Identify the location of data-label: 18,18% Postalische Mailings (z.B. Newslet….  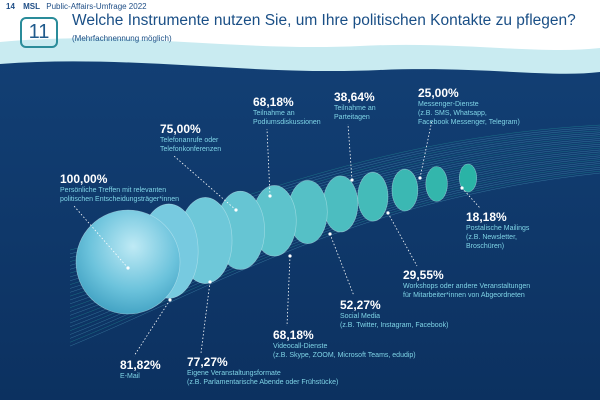
(497, 230).